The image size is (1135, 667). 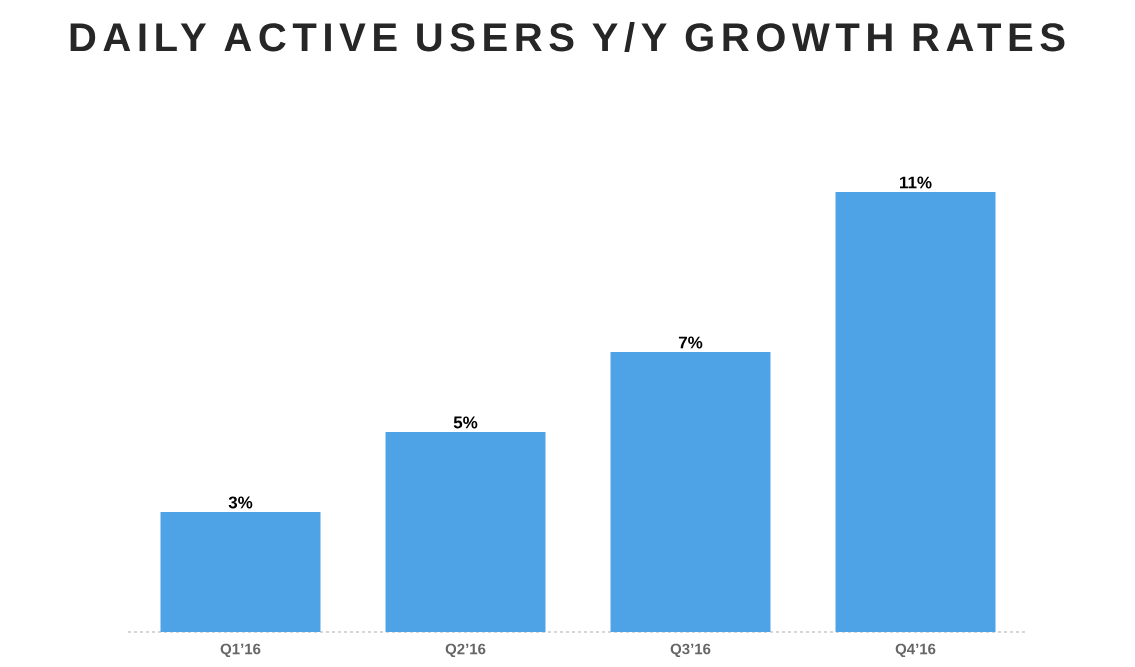 I want to click on data-label: 11%, so click(x=916, y=182).